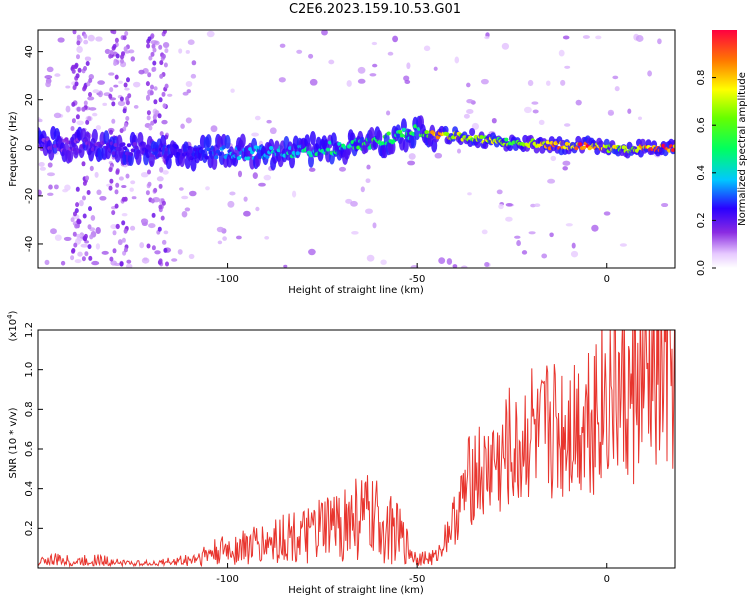  I want to click on snr-y-tick-label: 0.6, so click(29, 449).